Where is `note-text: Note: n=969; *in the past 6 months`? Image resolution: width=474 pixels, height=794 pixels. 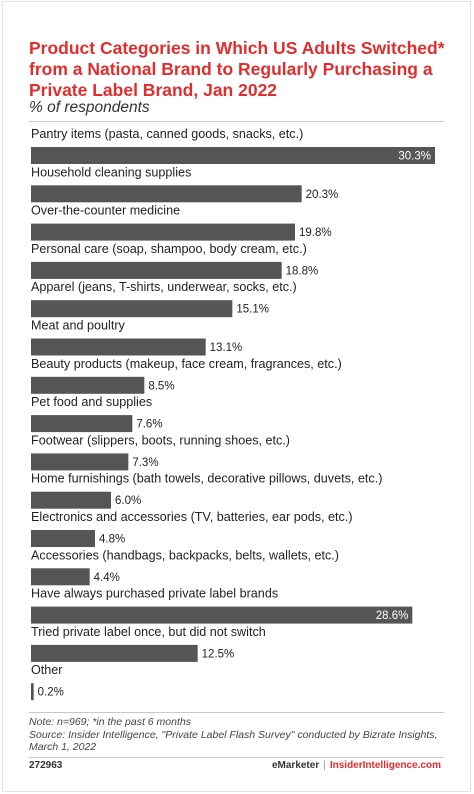
note-text: Note: n=969; *in the past 6 months is located at coordinates (110, 722).